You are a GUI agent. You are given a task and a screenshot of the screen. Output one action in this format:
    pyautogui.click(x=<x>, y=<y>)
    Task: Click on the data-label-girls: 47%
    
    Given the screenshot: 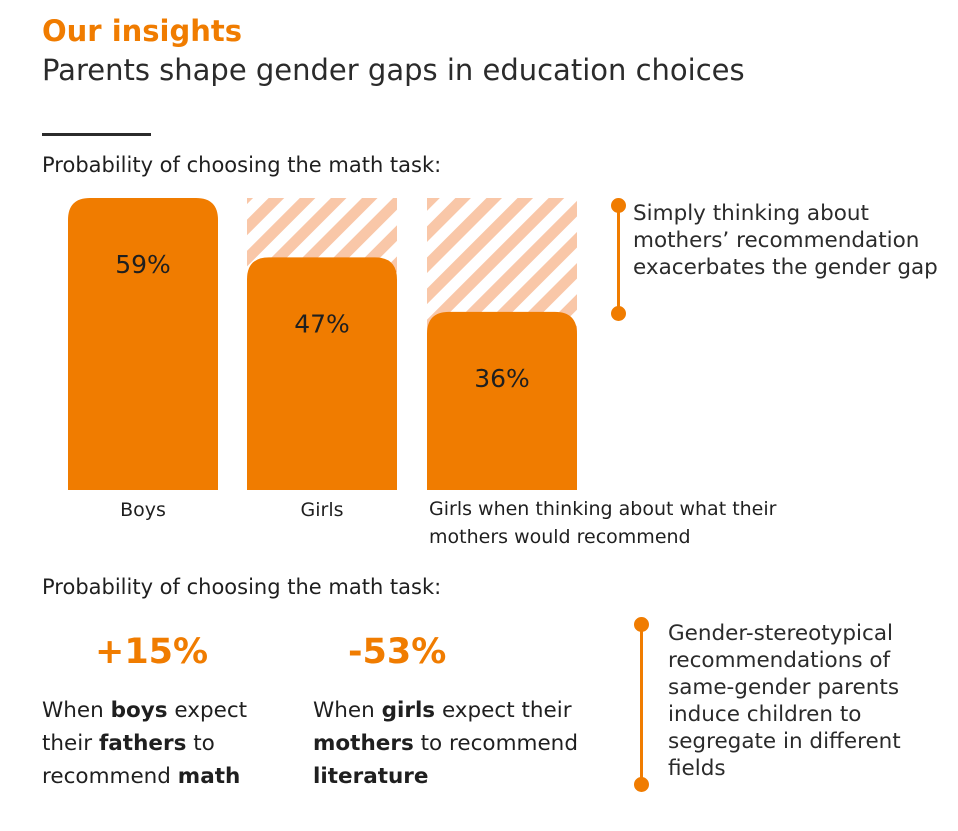 What is the action you would take?
    pyautogui.click(x=322, y=323)
    